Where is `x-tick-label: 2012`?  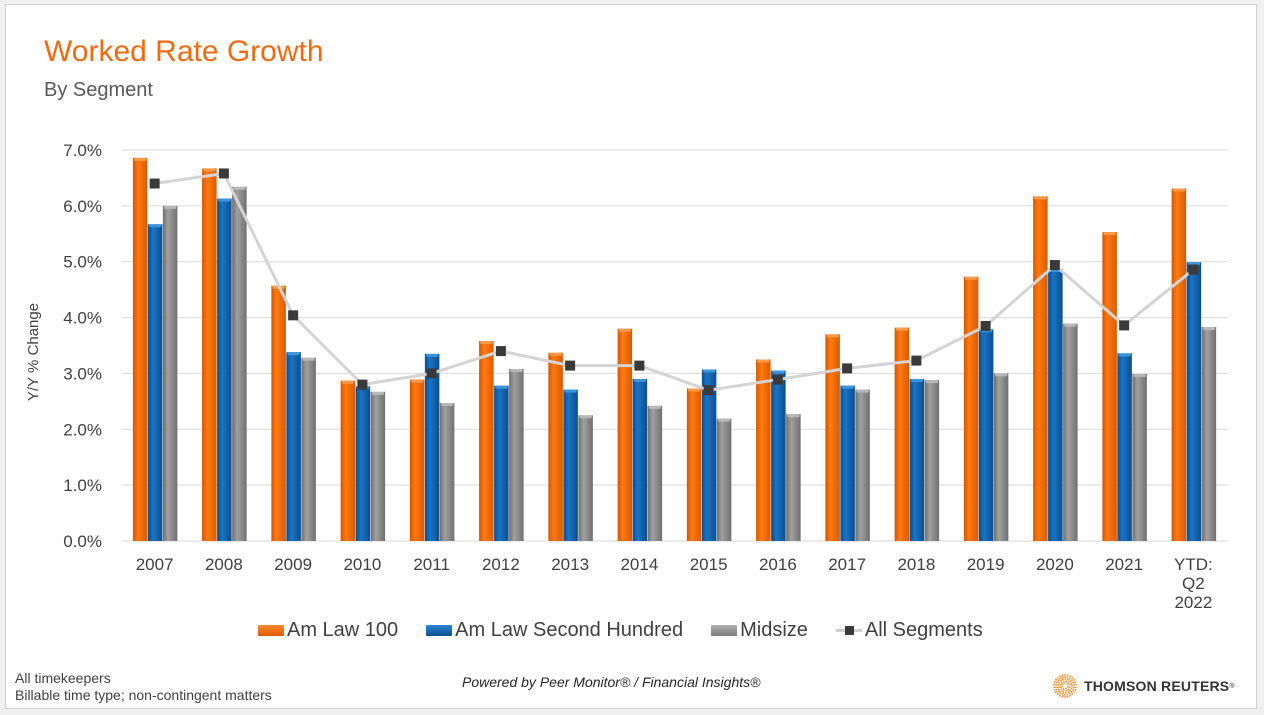 x-tick-label: 2012 is located at coordinates (501, 564).